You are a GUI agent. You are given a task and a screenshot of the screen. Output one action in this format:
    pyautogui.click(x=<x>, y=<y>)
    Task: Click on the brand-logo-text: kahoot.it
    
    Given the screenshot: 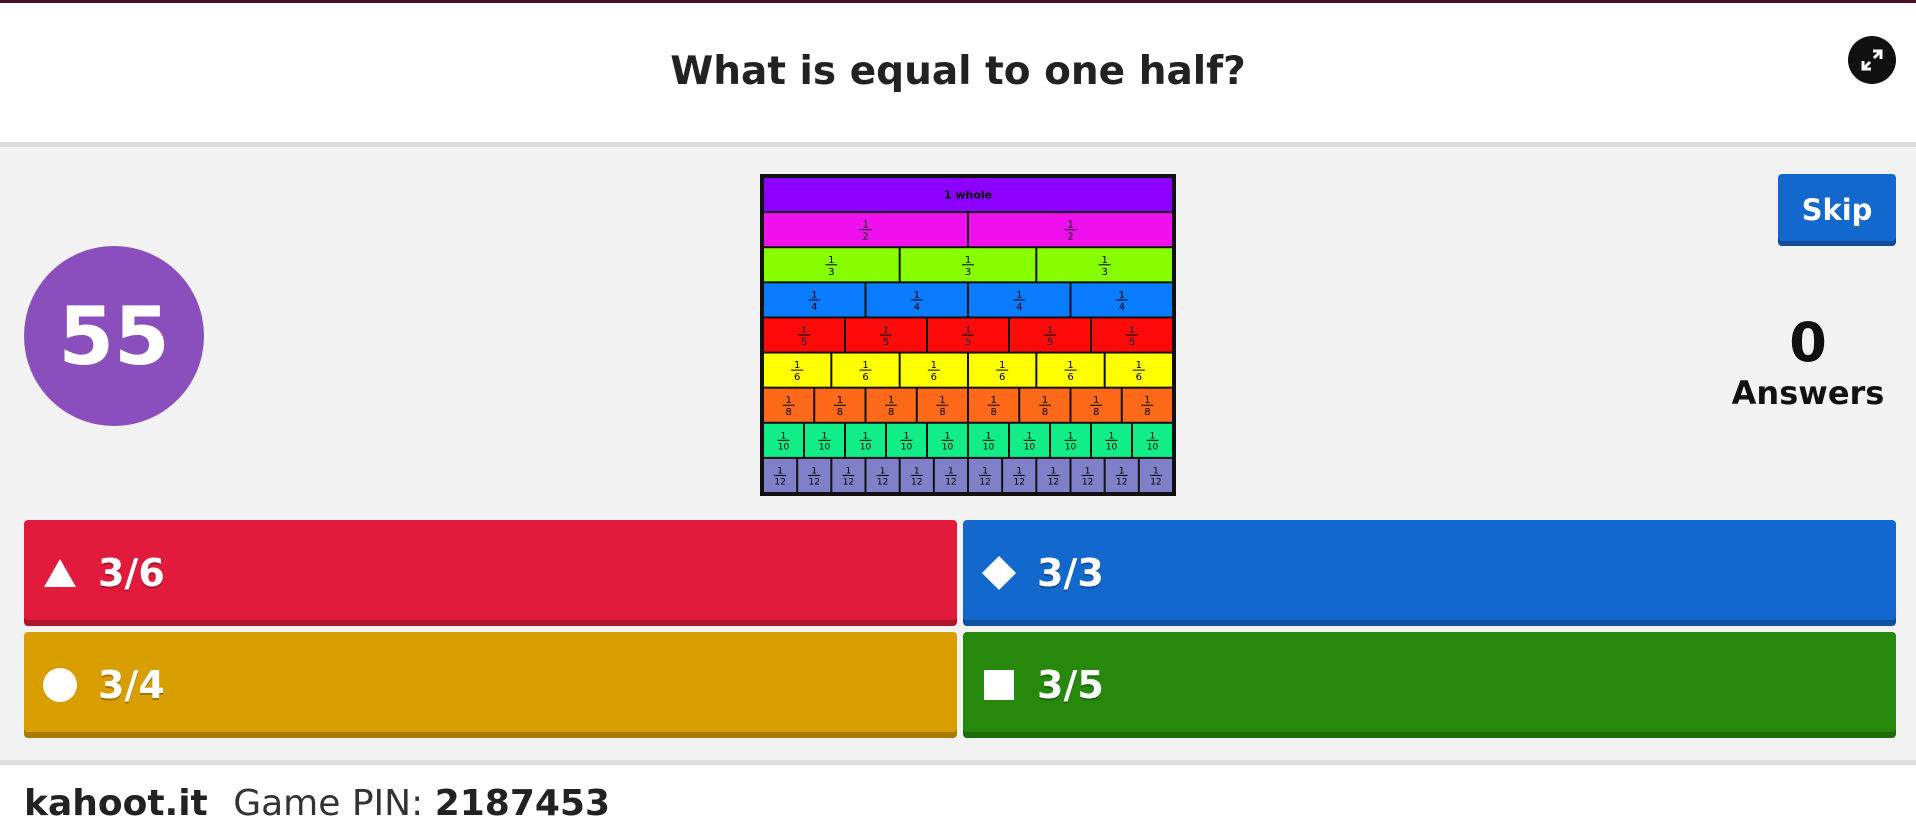 What is the action you would take?
    pyautogui.click(x=116, y=803)
    